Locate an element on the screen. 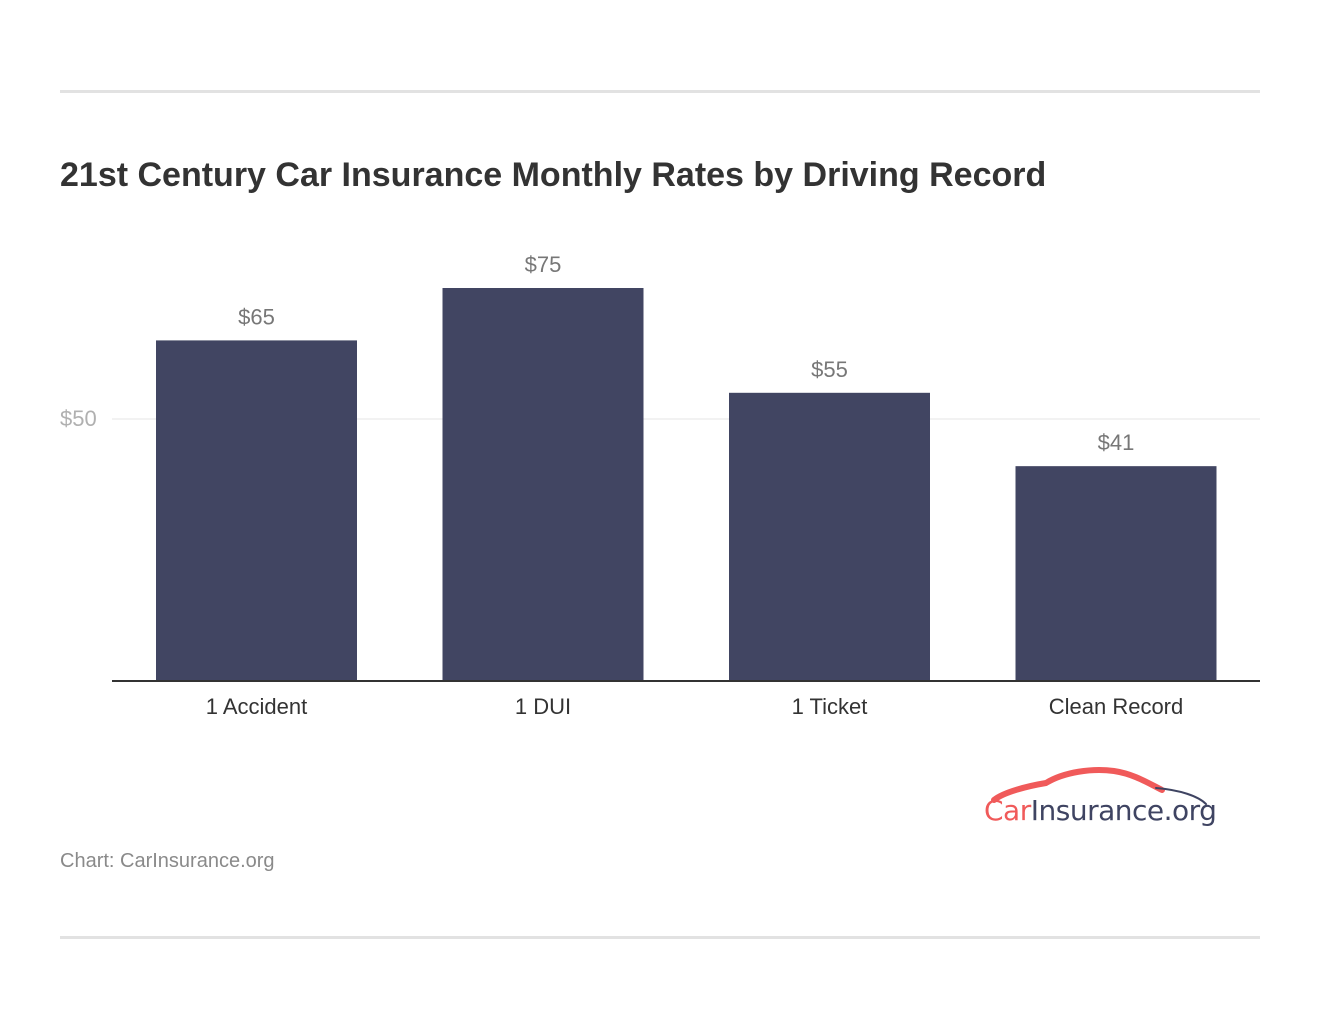 Image resolution: width=1320 pixels, height=1020 pixels. x-tick-label: Clean Record is located at coordinates (1116, 706).